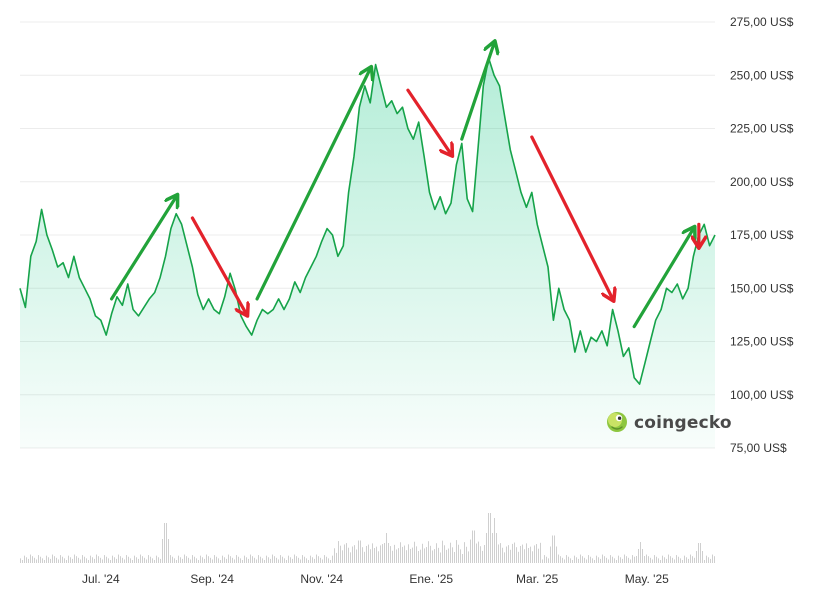  I want to click on y-tick-label: 200,00 US$, so click(762, 182).